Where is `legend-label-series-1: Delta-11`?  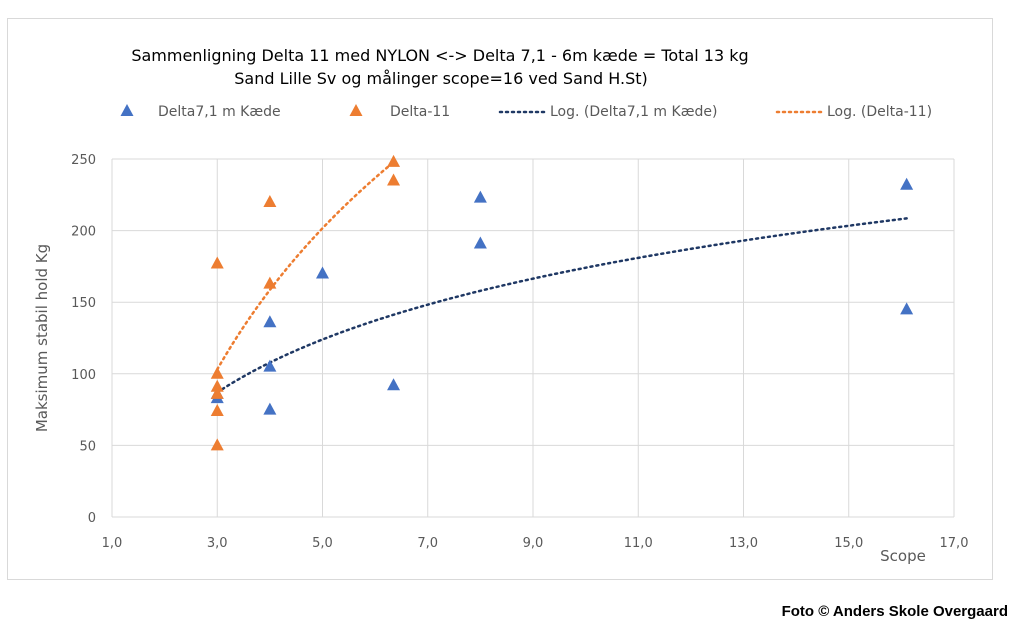
legend-label-series-1: Delta-11 is located at coordinates (420, 112).